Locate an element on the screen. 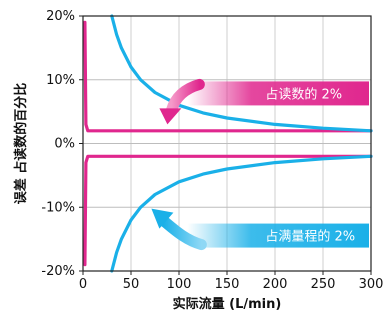 The image size is (390, 324). y-tick-label: 10% is located at coordinates (60, 80).